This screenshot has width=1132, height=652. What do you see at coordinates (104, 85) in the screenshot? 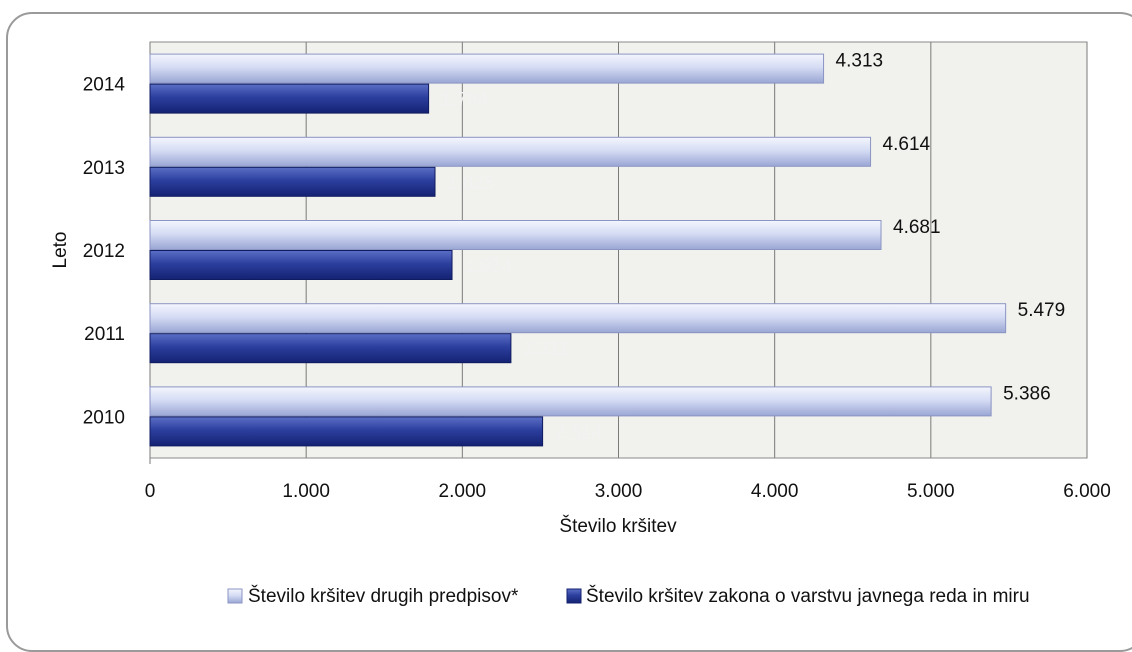
I see `y-tick-label: 2014` at bounding box center [104, 85].